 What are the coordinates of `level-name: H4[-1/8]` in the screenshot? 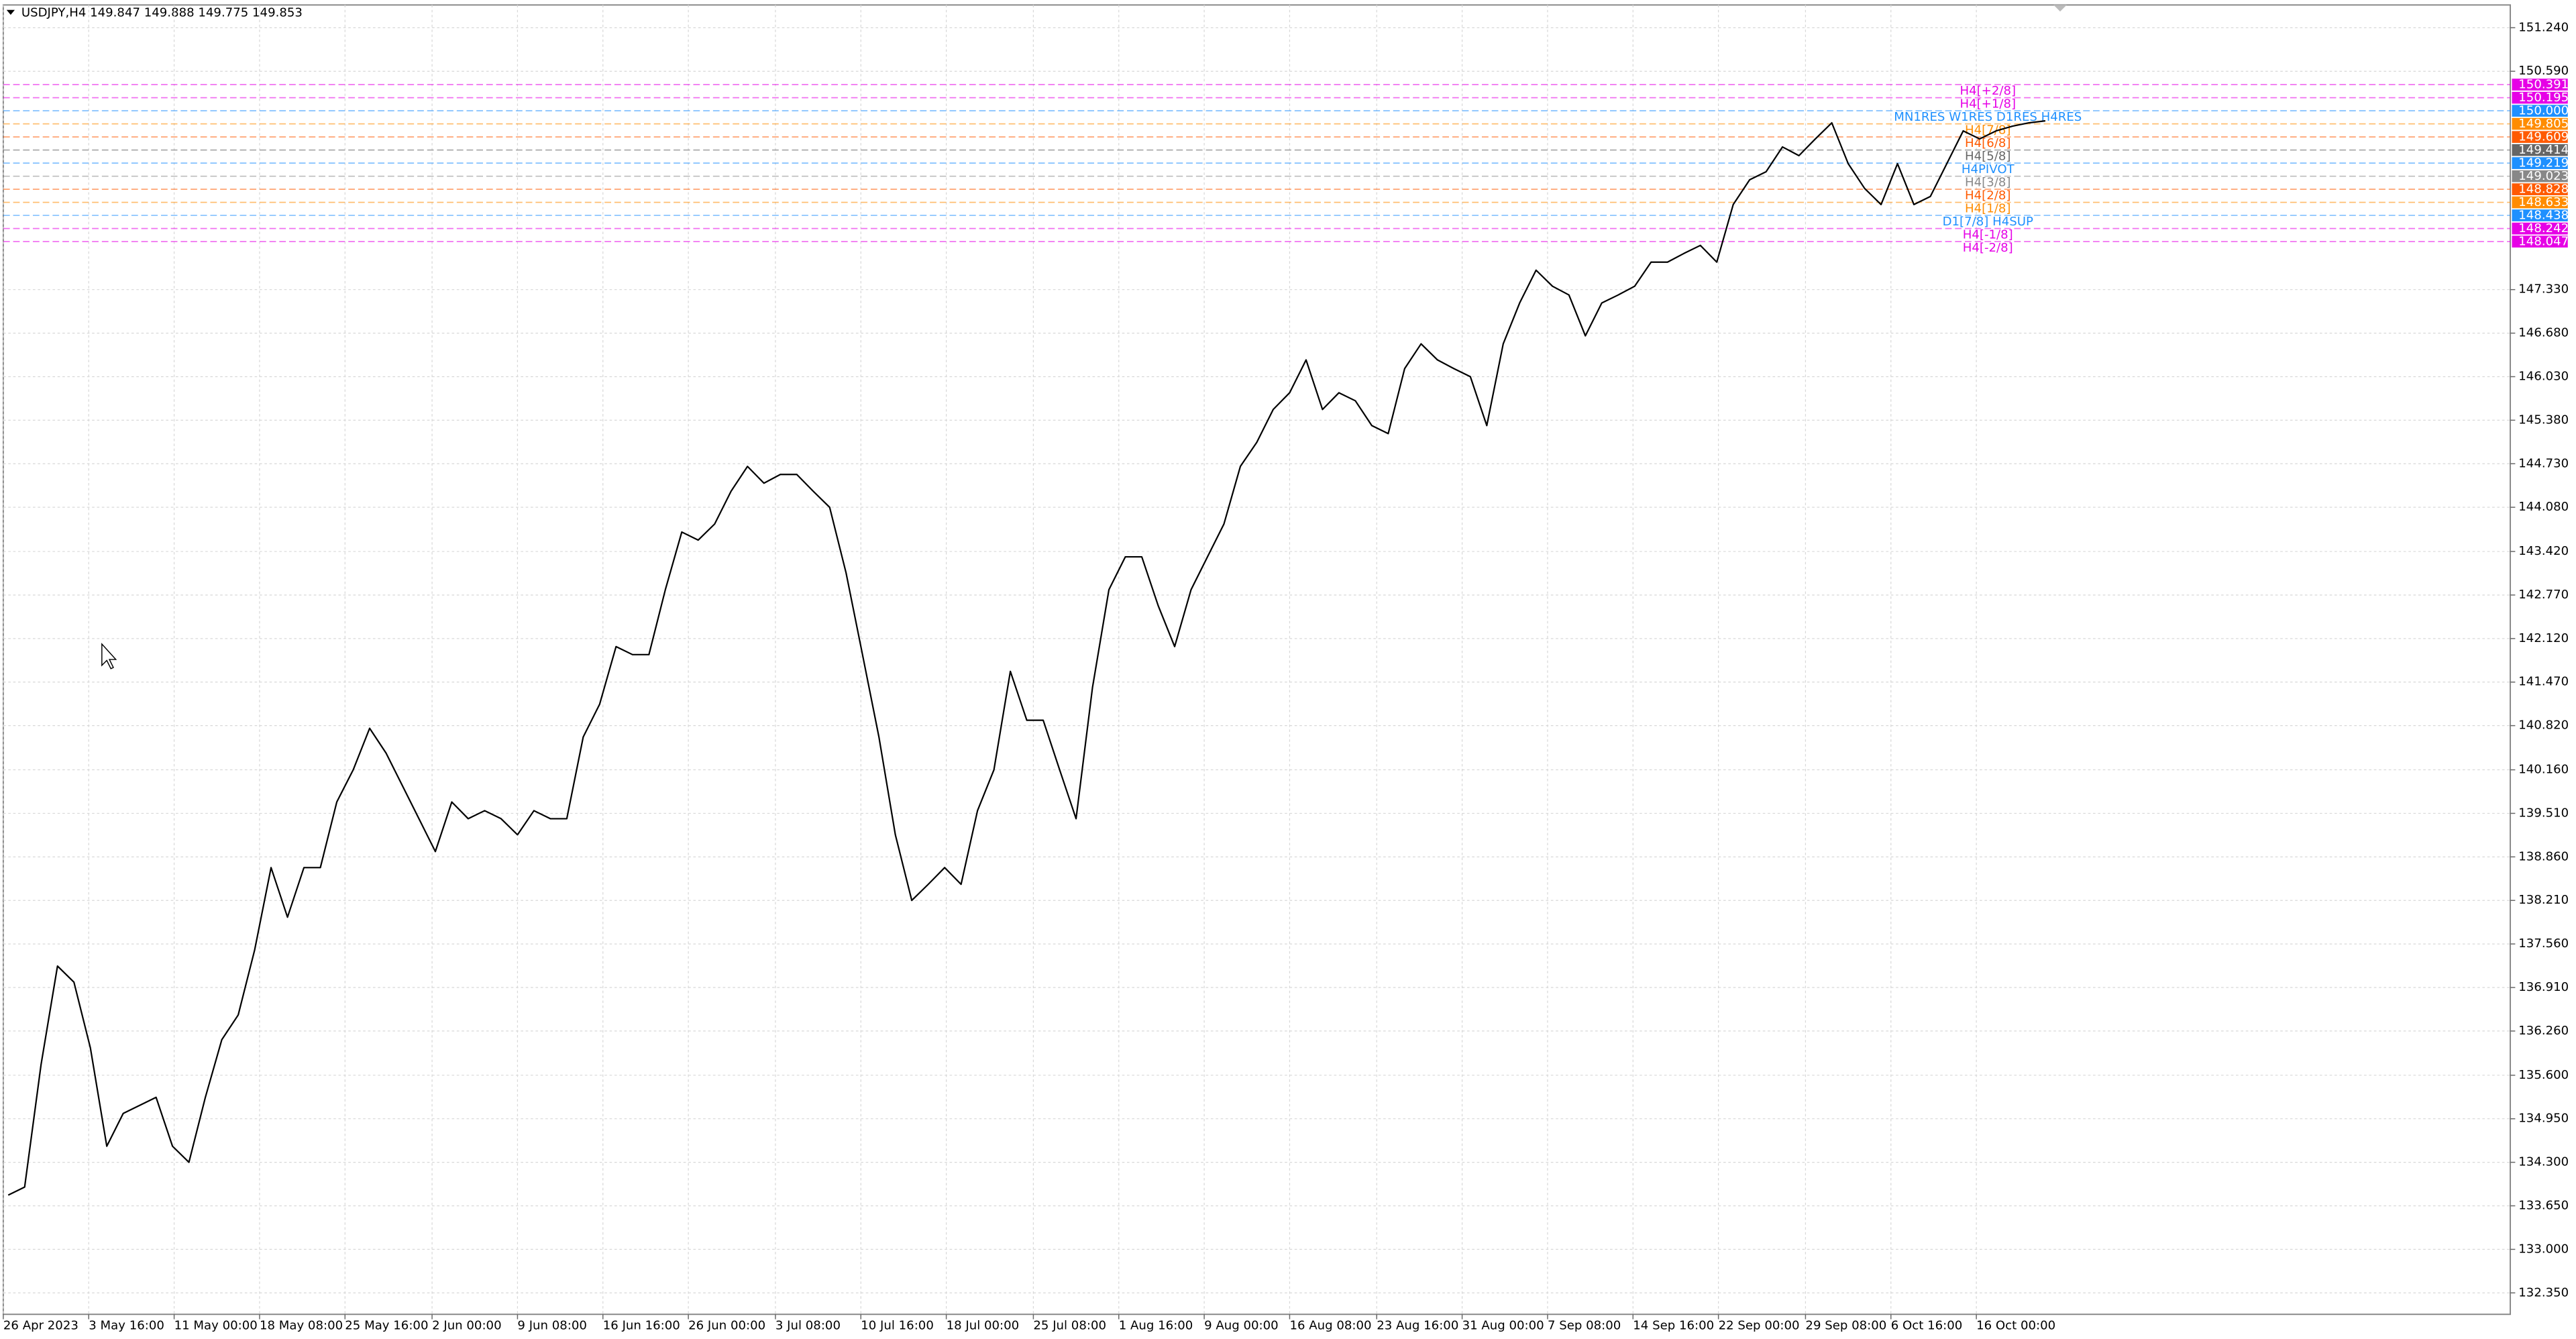 It's located at (1988, 234).